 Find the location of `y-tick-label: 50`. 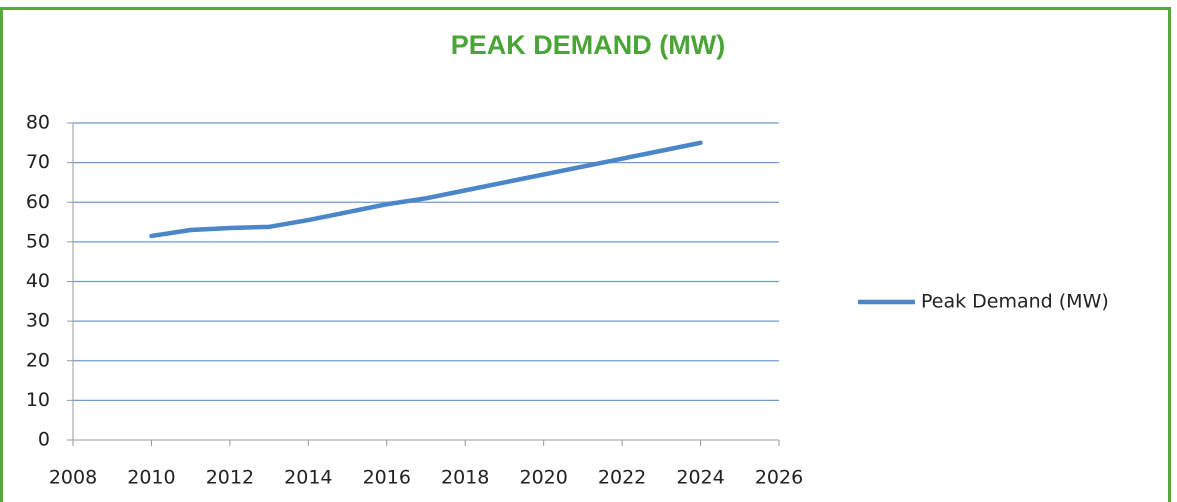

y-tick-label: 50 is located at coordinates (38, 241).